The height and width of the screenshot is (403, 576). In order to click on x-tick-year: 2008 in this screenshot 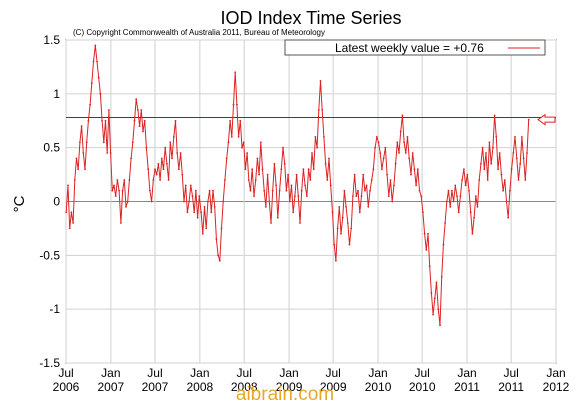, I will do `click(199, 387)`.